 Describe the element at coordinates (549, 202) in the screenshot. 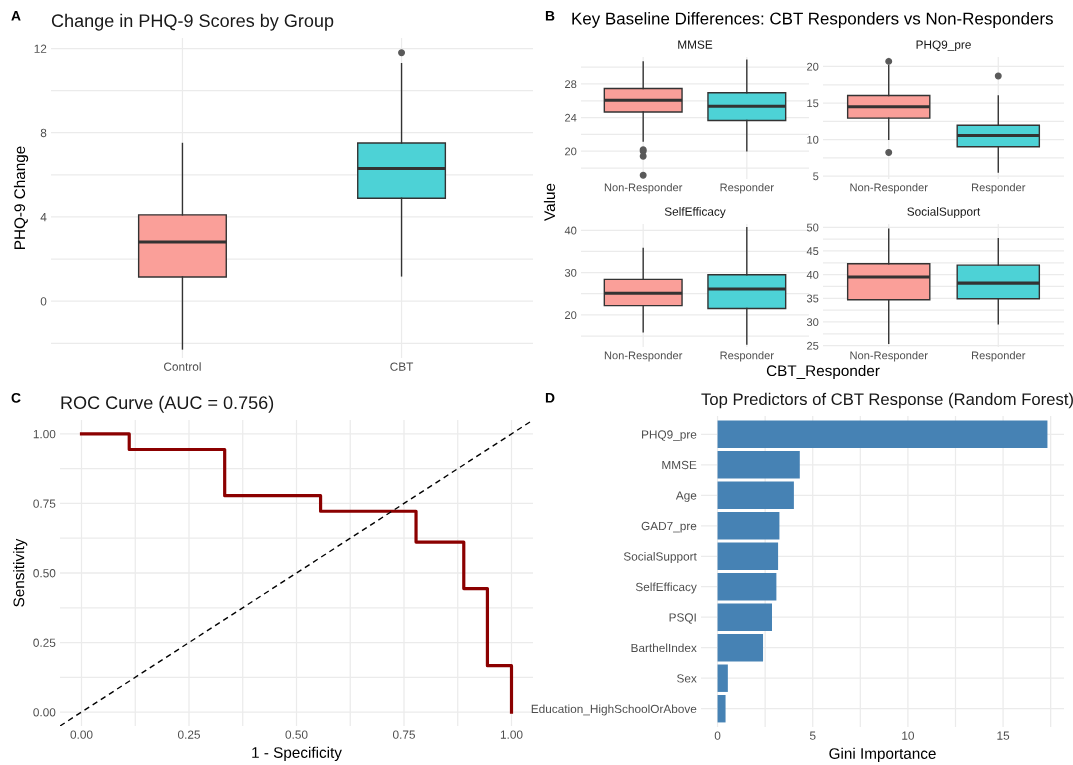

I see `text: Value` at that location.